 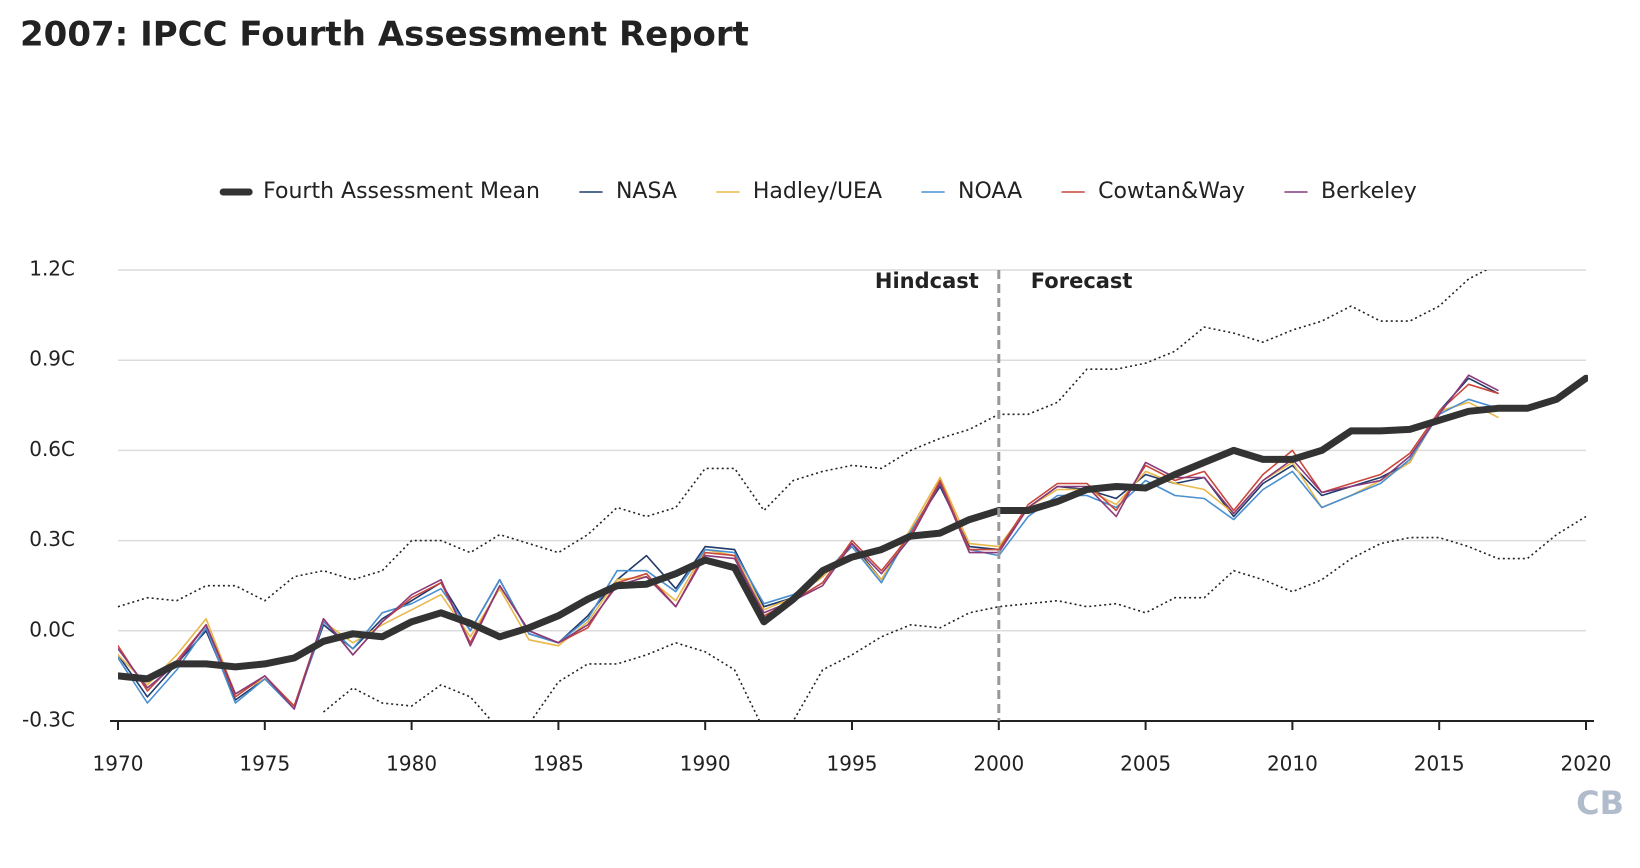 What do you see at coordinates (558, 764) in the screenshot?
I see `x-tick-label: 1985` at bounding box center [558, 764].